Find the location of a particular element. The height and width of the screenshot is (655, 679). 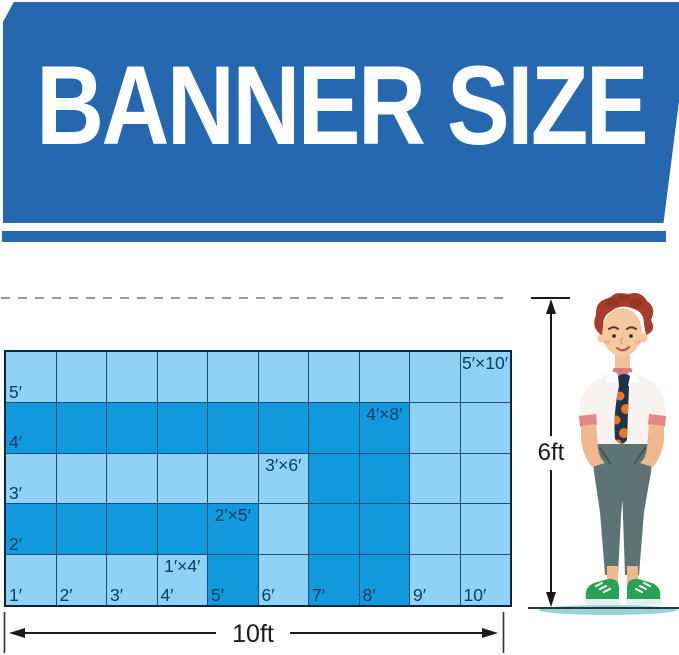

grid-cell: 1′ is located at coordinates (31, 580).